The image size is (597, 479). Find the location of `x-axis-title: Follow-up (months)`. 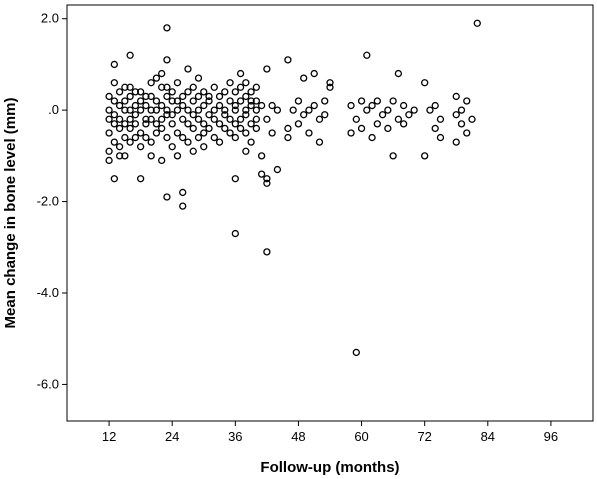

x-axis-title: Follow-up (months) is located at coordinates (329, 467).